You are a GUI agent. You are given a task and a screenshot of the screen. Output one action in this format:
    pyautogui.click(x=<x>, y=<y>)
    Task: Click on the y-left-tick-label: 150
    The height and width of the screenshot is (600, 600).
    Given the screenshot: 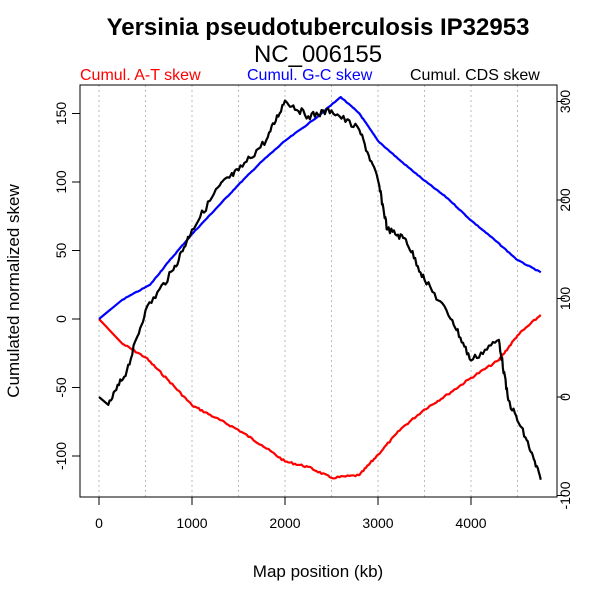 What is the action you would take?
    pyautogui.click(x=61, y=114)
    